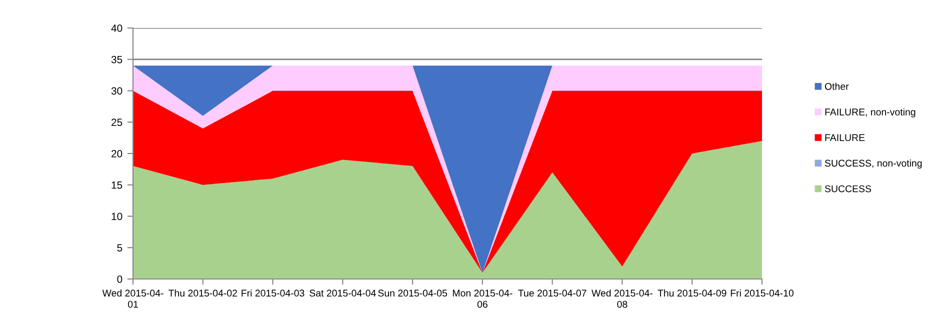  Describe the element at coordinates (117, 185) in the screenshot. I see `y-tick-label: 15` at that location.